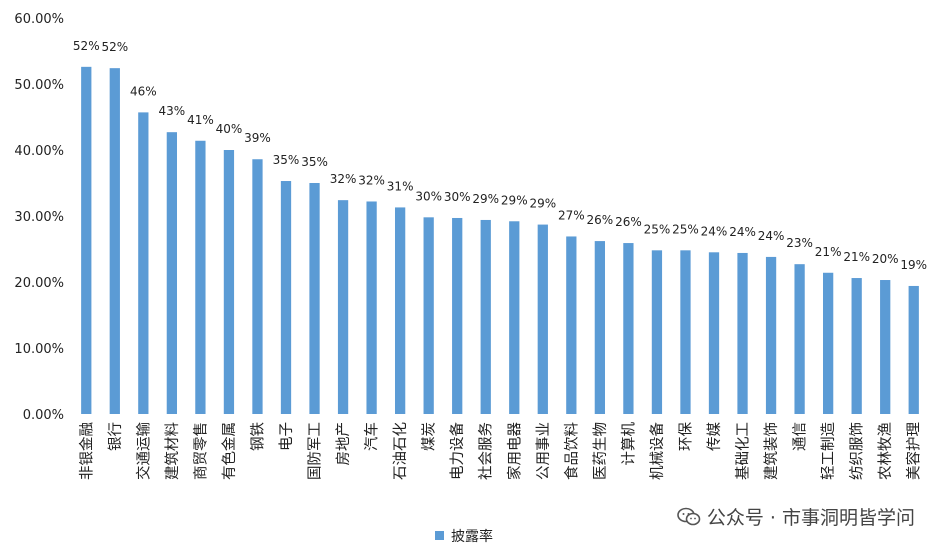 Image resolution: width=935 pixels, height=553 pixels. What do you see at coordinates (571, 215) in the screenshot?
I see `data-label: 27%` at bounding box center [571, 215].